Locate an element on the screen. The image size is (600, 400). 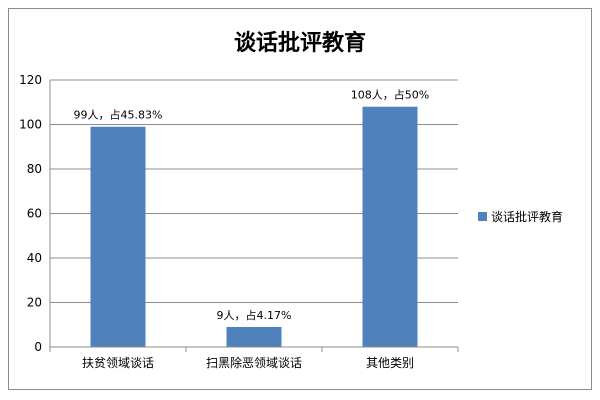
x-category-label: 扶贫领域谈话 is located at coordinates (118, 362).